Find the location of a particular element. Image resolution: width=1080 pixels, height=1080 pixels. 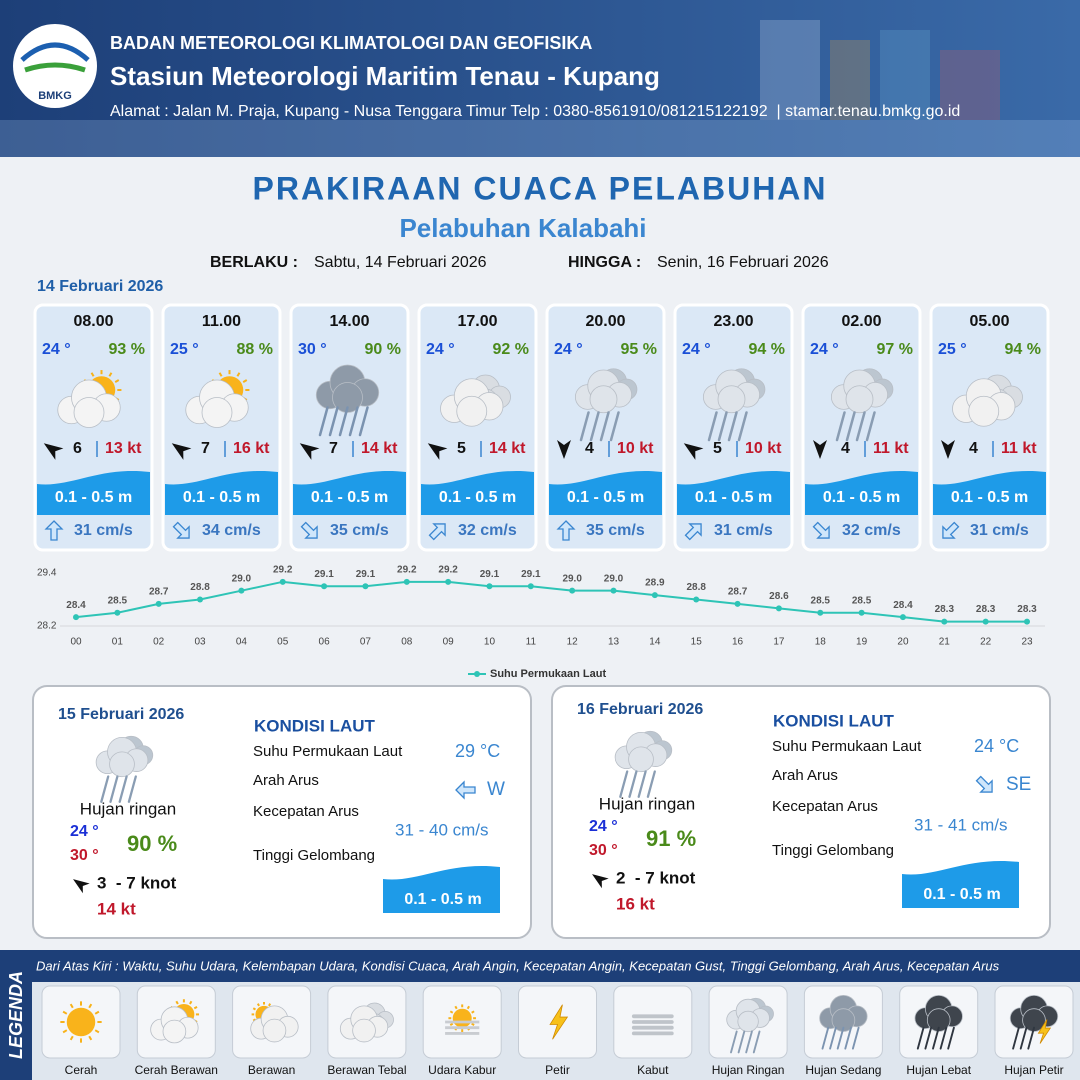

humidity: 90 % is located at coordinates (152, 843).